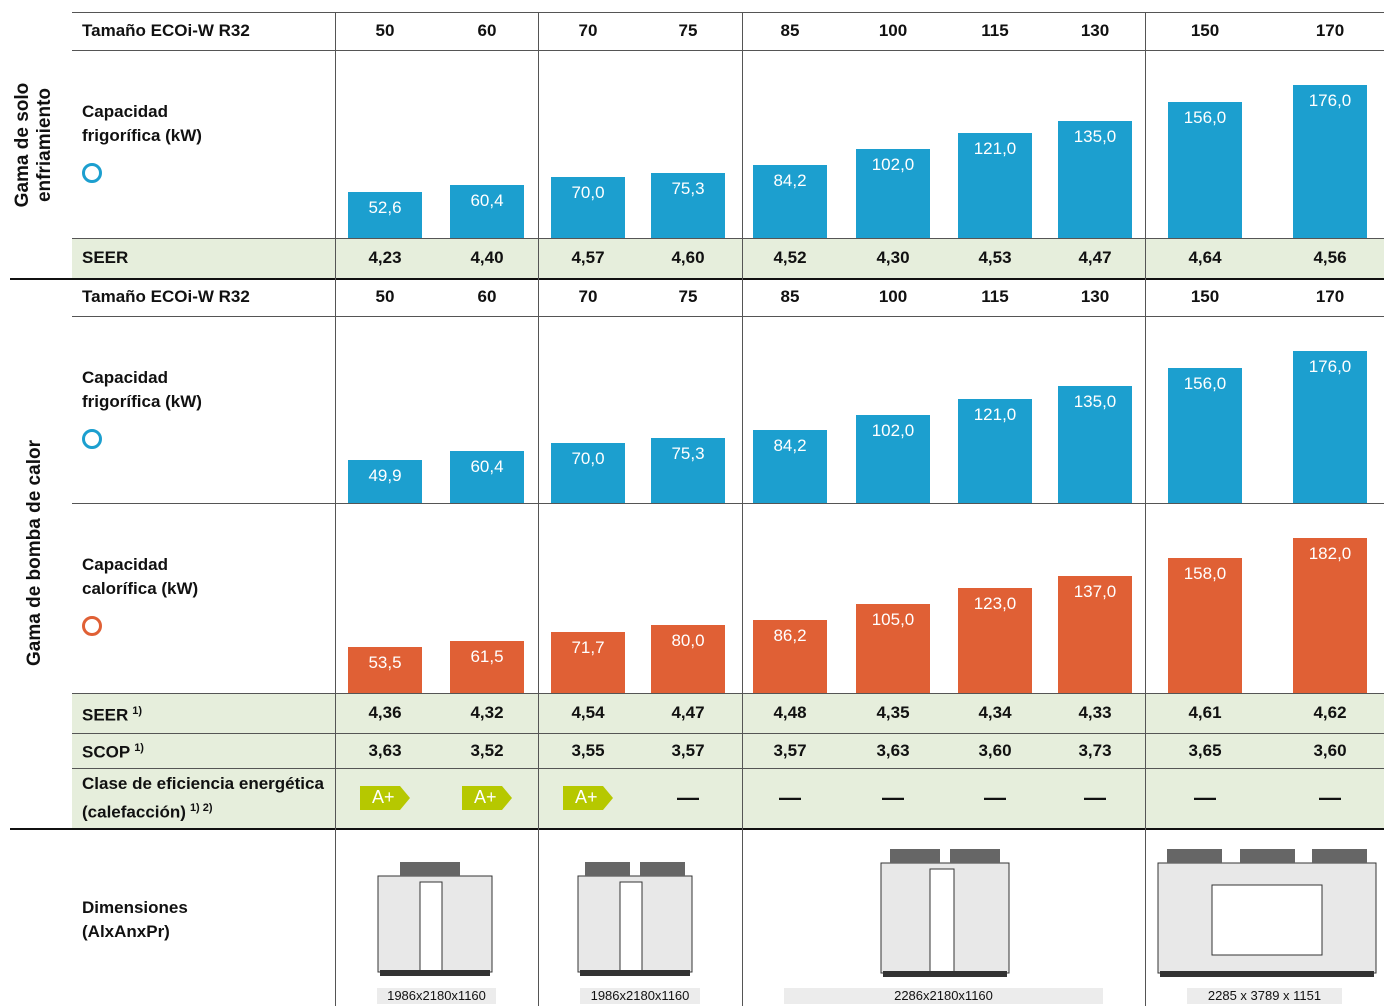 Image resolution: width=1384 pixels, height=1006 pixels. Describe the element at coordinates (207, 750) in the screenshot. I see `row-label: SCOP 1)` at that location.